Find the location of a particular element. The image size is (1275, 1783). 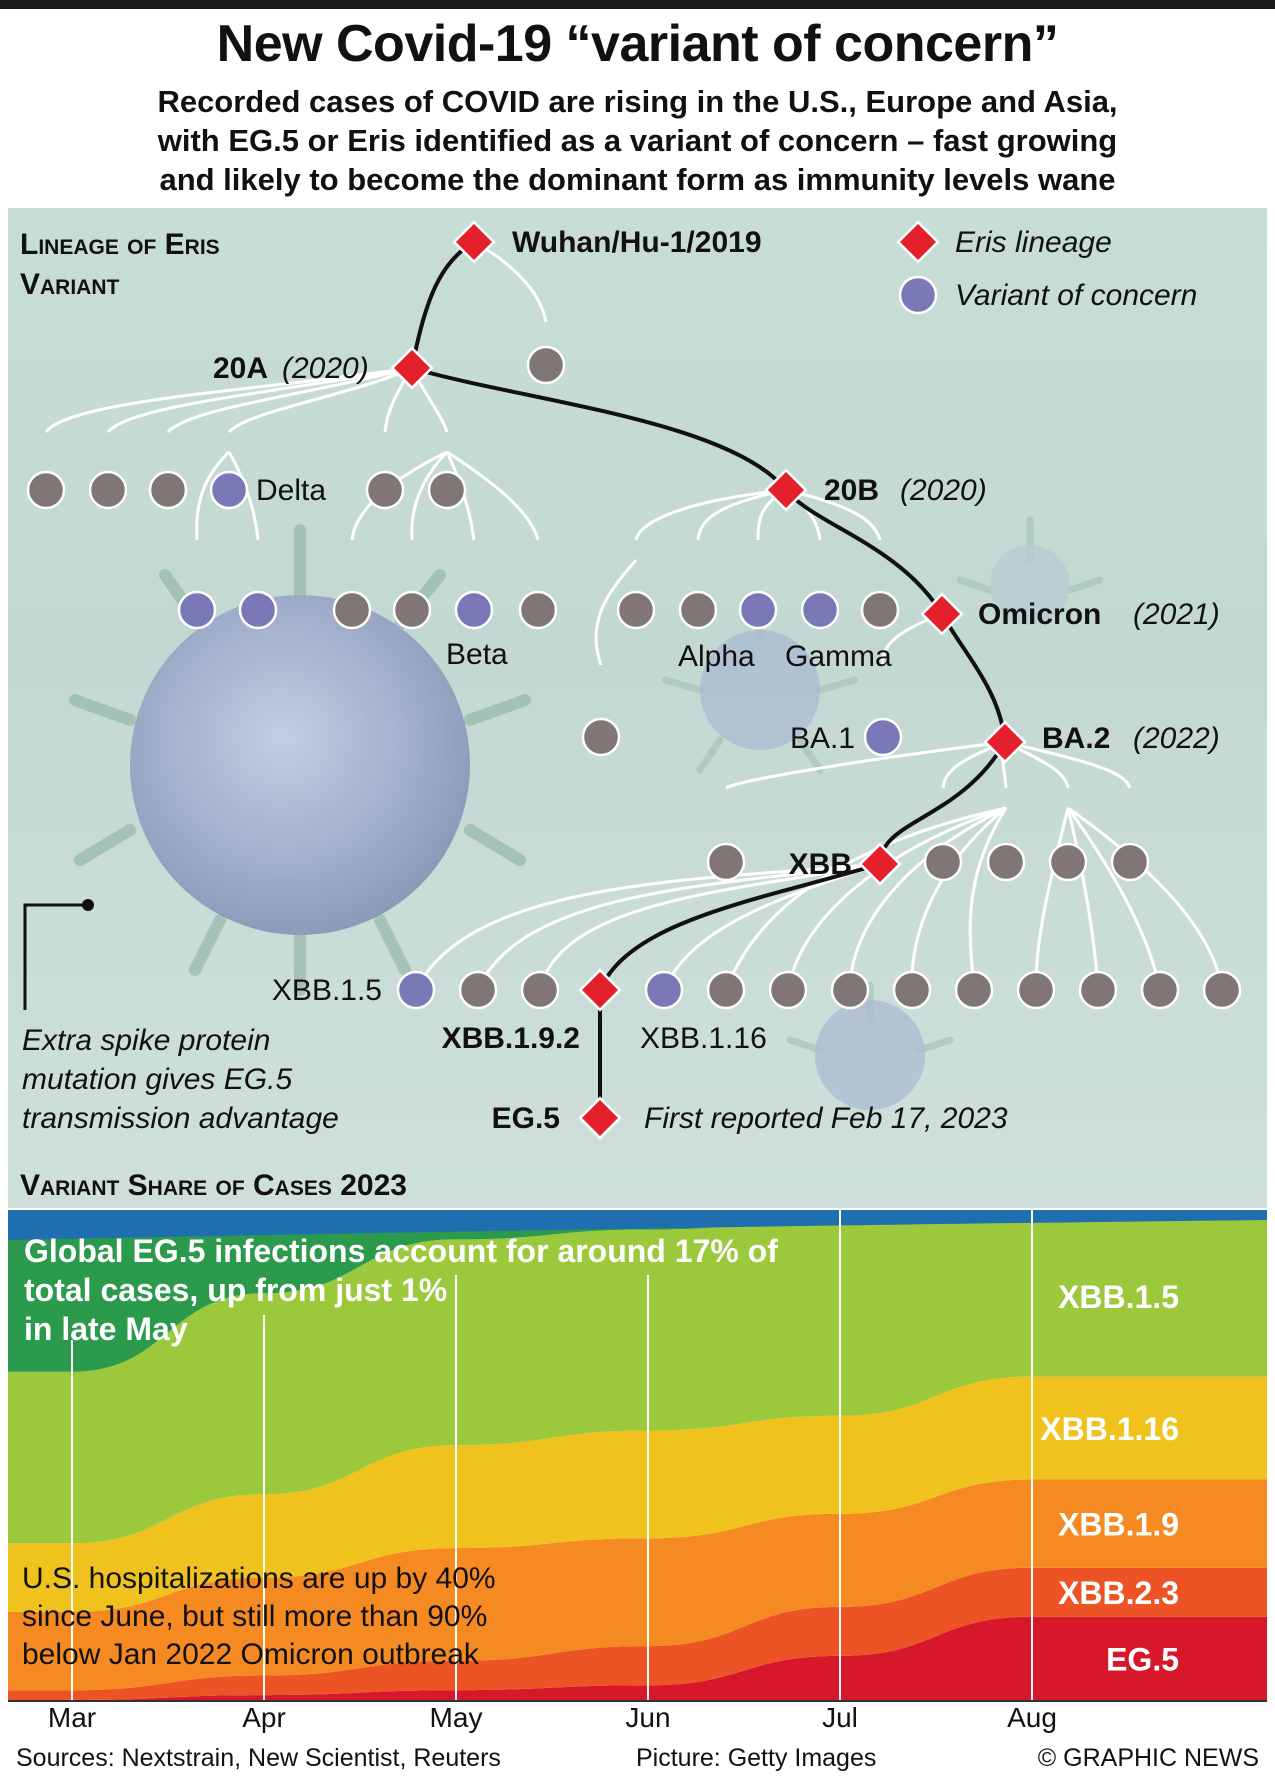

series-label: XBB.1.5 is located at coordinates (1118, 1297).